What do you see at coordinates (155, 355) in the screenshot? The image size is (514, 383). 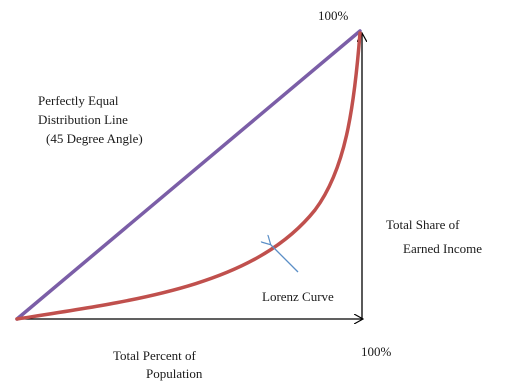 I see `bottom-axis-label-line1: Total Percent of` at bounding box center [155, 355].